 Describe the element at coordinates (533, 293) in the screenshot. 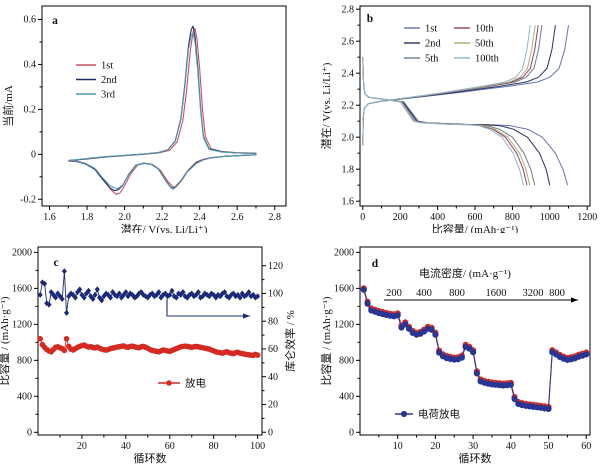

I see `svg-text: 3200` at that location.